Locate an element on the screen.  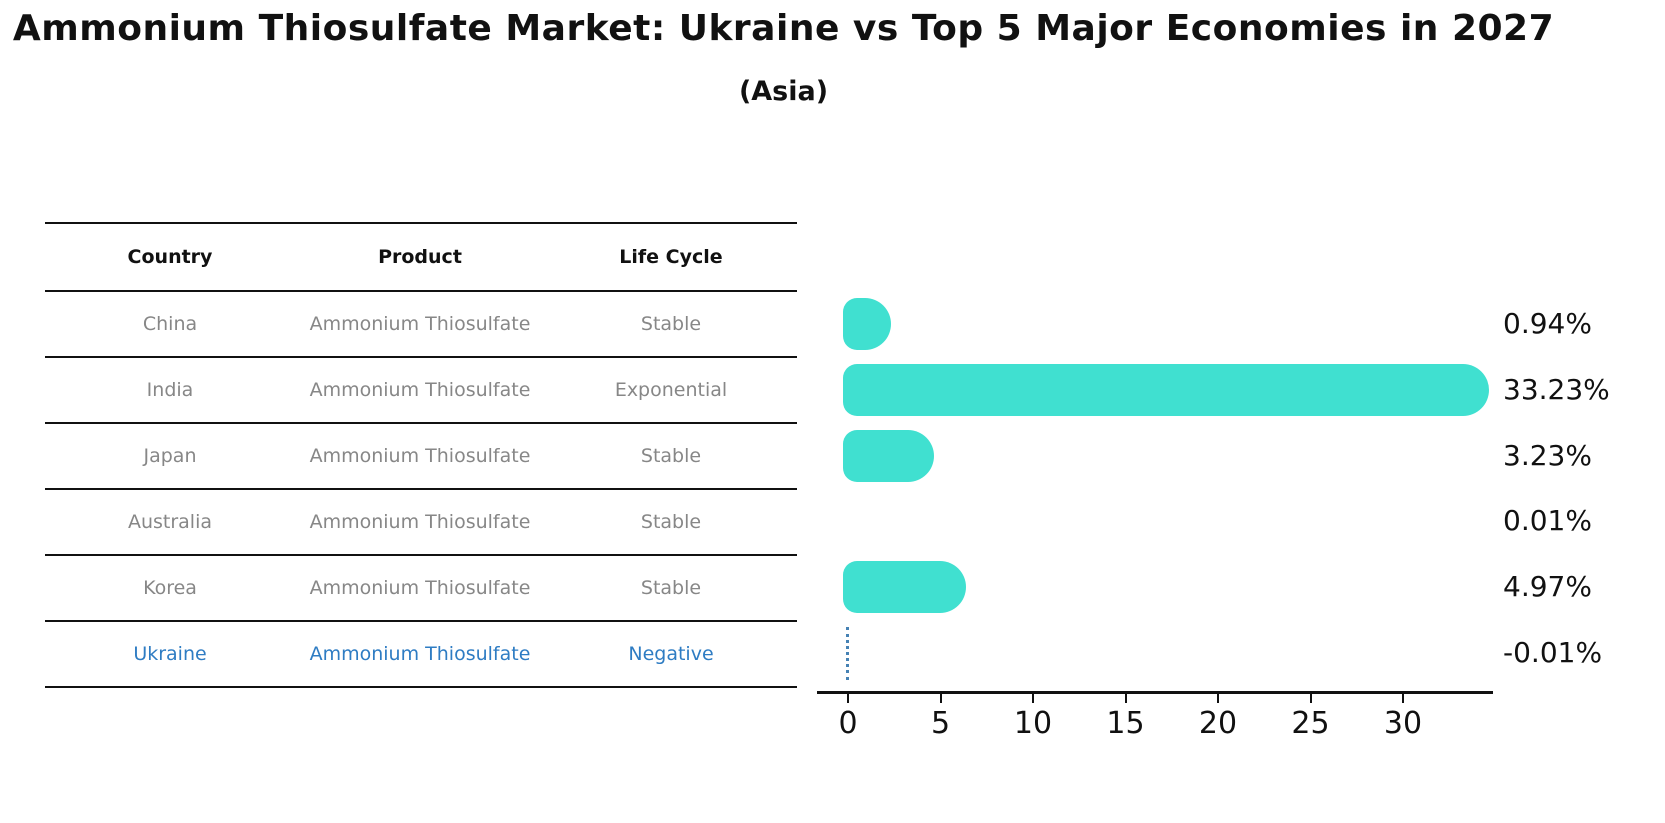
table-row: Japan Ammonium Thiosulfate Stable is located at coordinates (421, 456).